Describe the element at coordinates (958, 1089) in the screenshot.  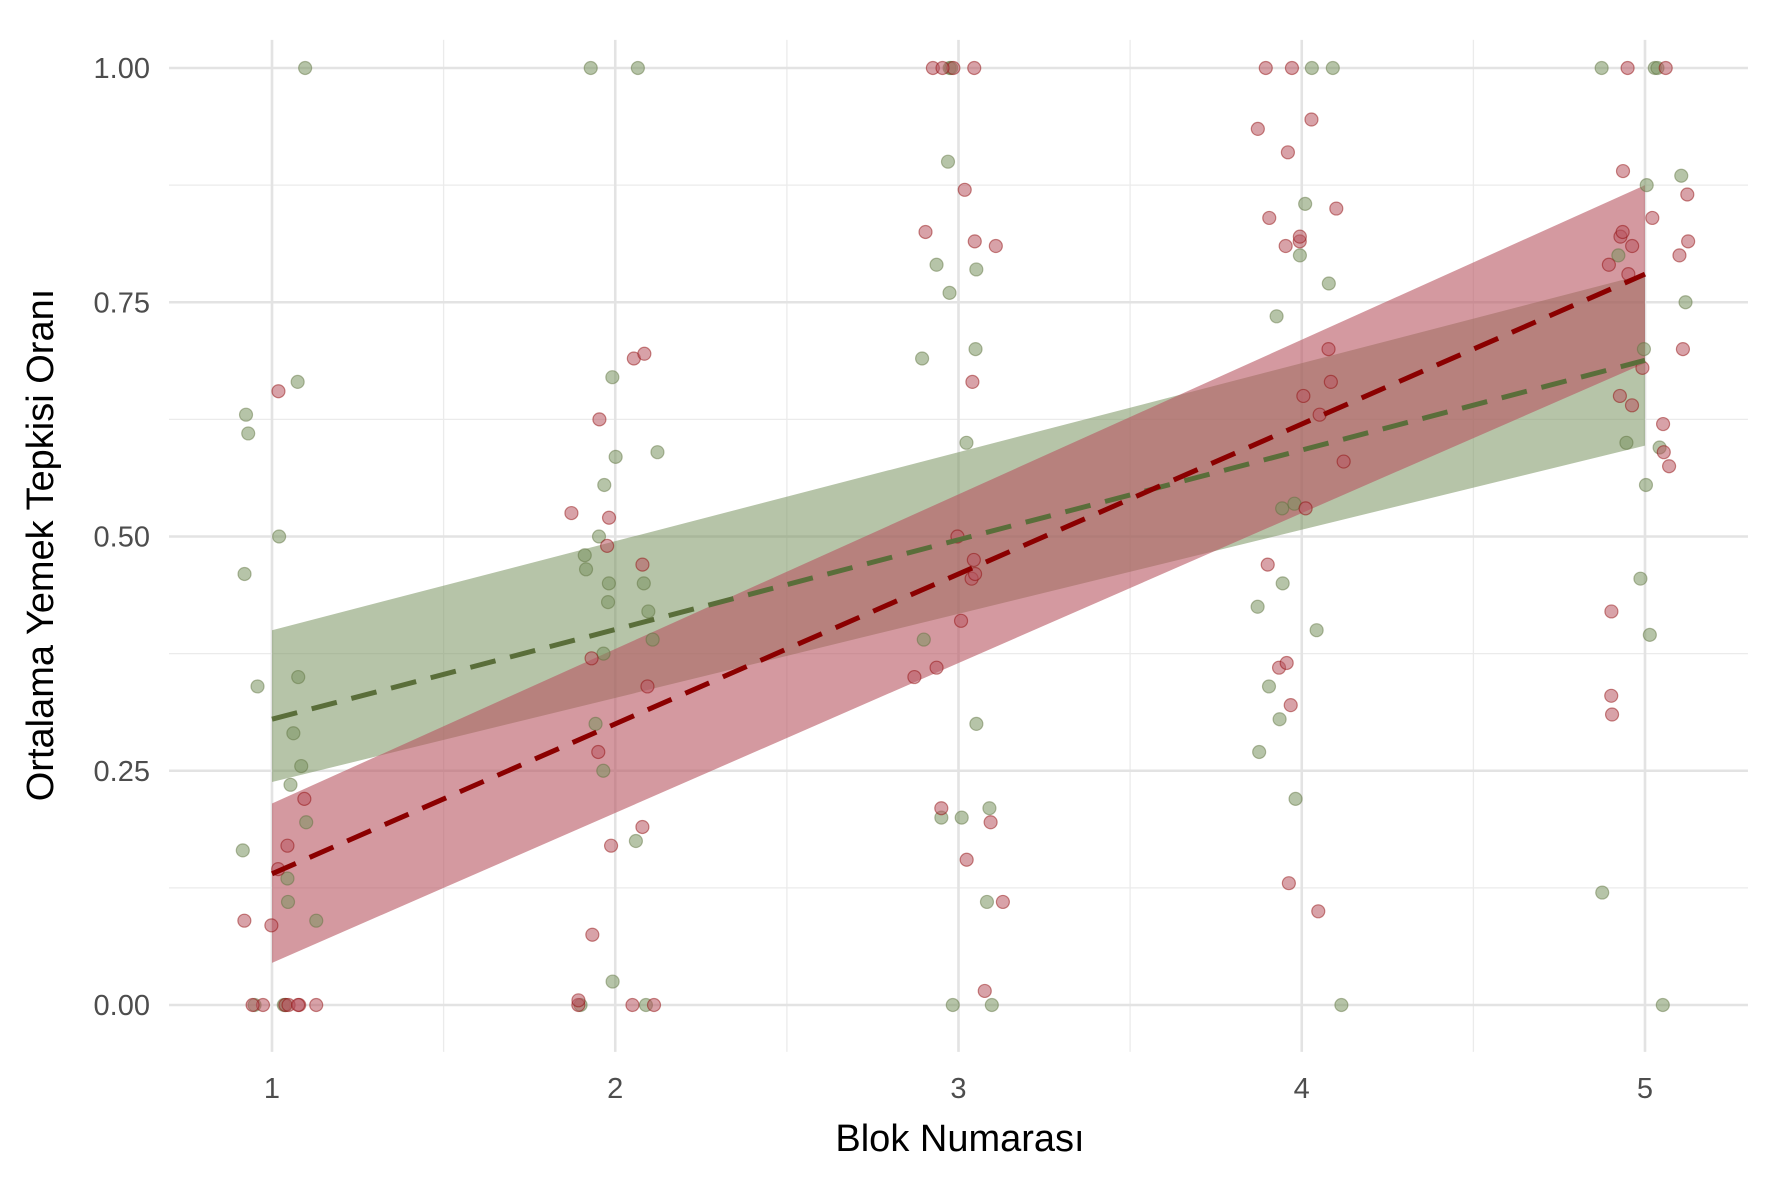
I see `x-tick-label: 3` at that location.